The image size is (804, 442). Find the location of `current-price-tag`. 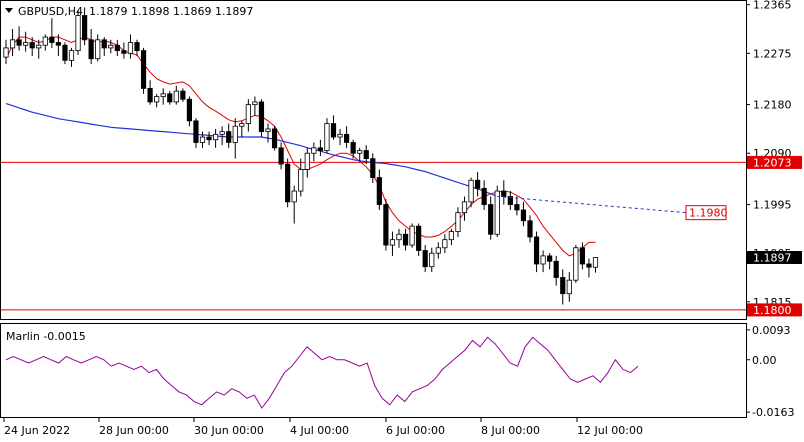

current-price-tag is located at coordinates (774, 258).